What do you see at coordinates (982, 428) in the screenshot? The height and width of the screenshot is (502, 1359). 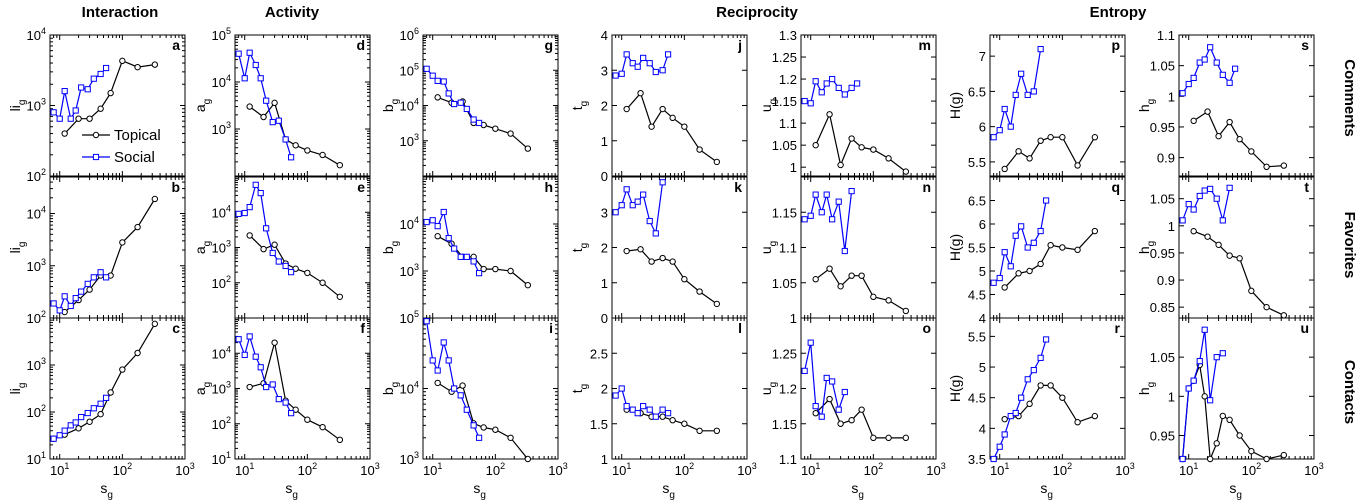 I see `y-tick-label: 4` at bounding box center [982, 428].